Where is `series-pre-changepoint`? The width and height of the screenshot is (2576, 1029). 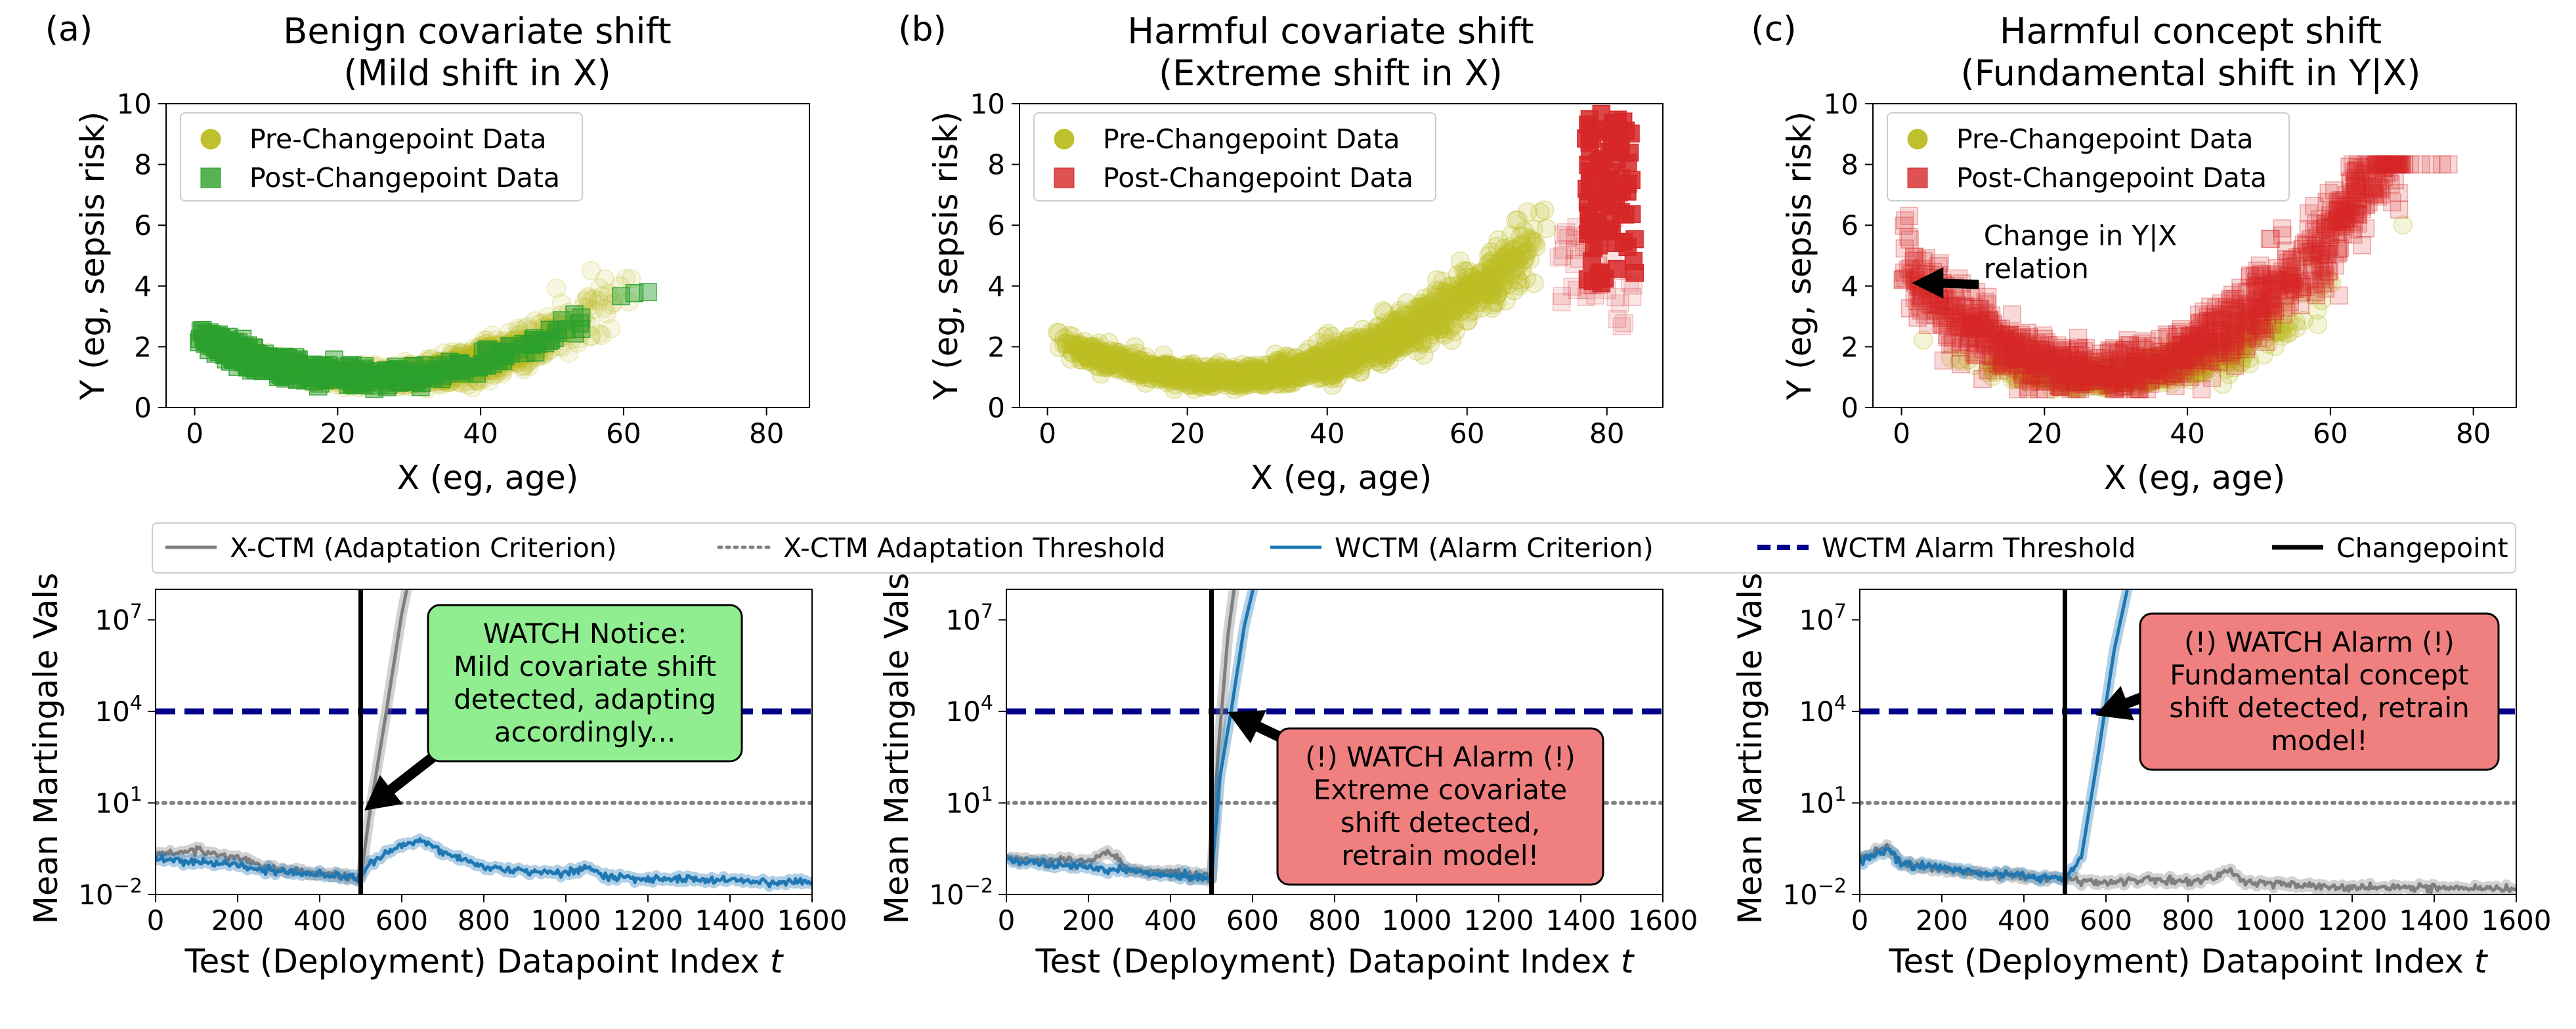 series-pre-changepoint is located at coordinates (1301, 299).